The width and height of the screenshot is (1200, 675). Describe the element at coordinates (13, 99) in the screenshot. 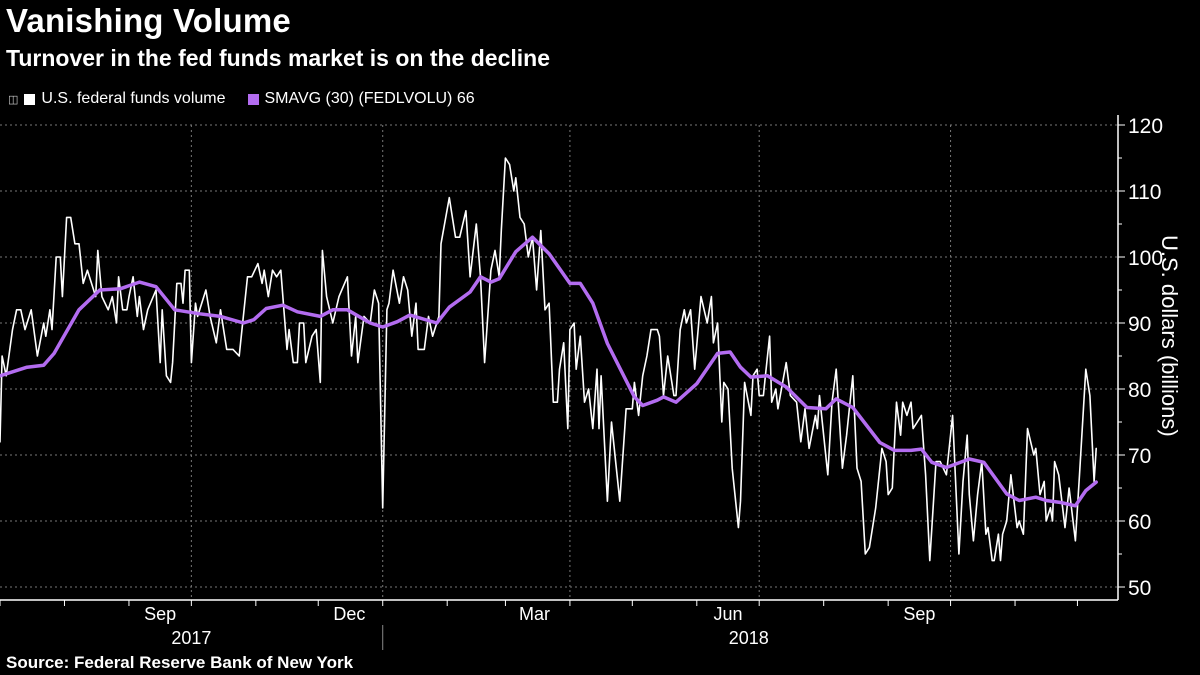

I see `legend-toggle-icon: ◫` at that location.